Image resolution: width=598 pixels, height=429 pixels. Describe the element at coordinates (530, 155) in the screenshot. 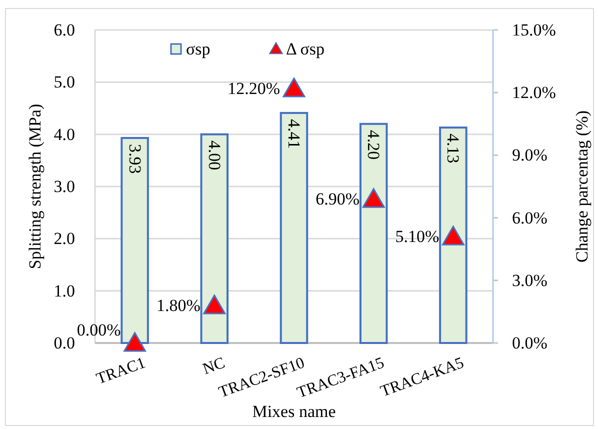

I see `y2-tick-label: 9.0%` at that location.